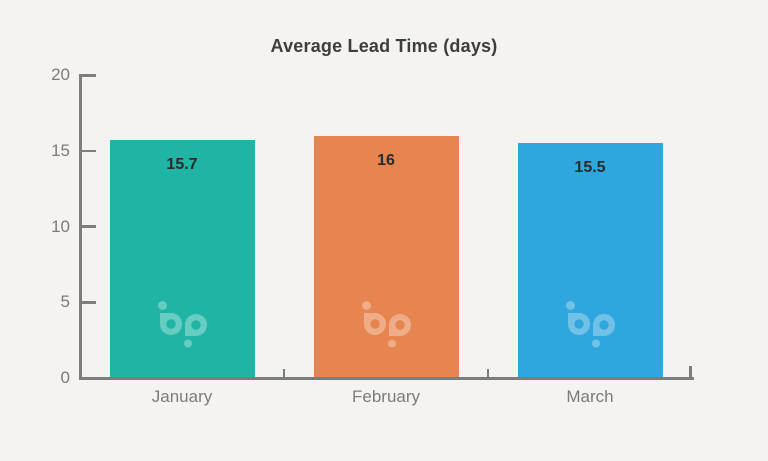  I want to click on bar-march: 15.5, so click(590, 260).